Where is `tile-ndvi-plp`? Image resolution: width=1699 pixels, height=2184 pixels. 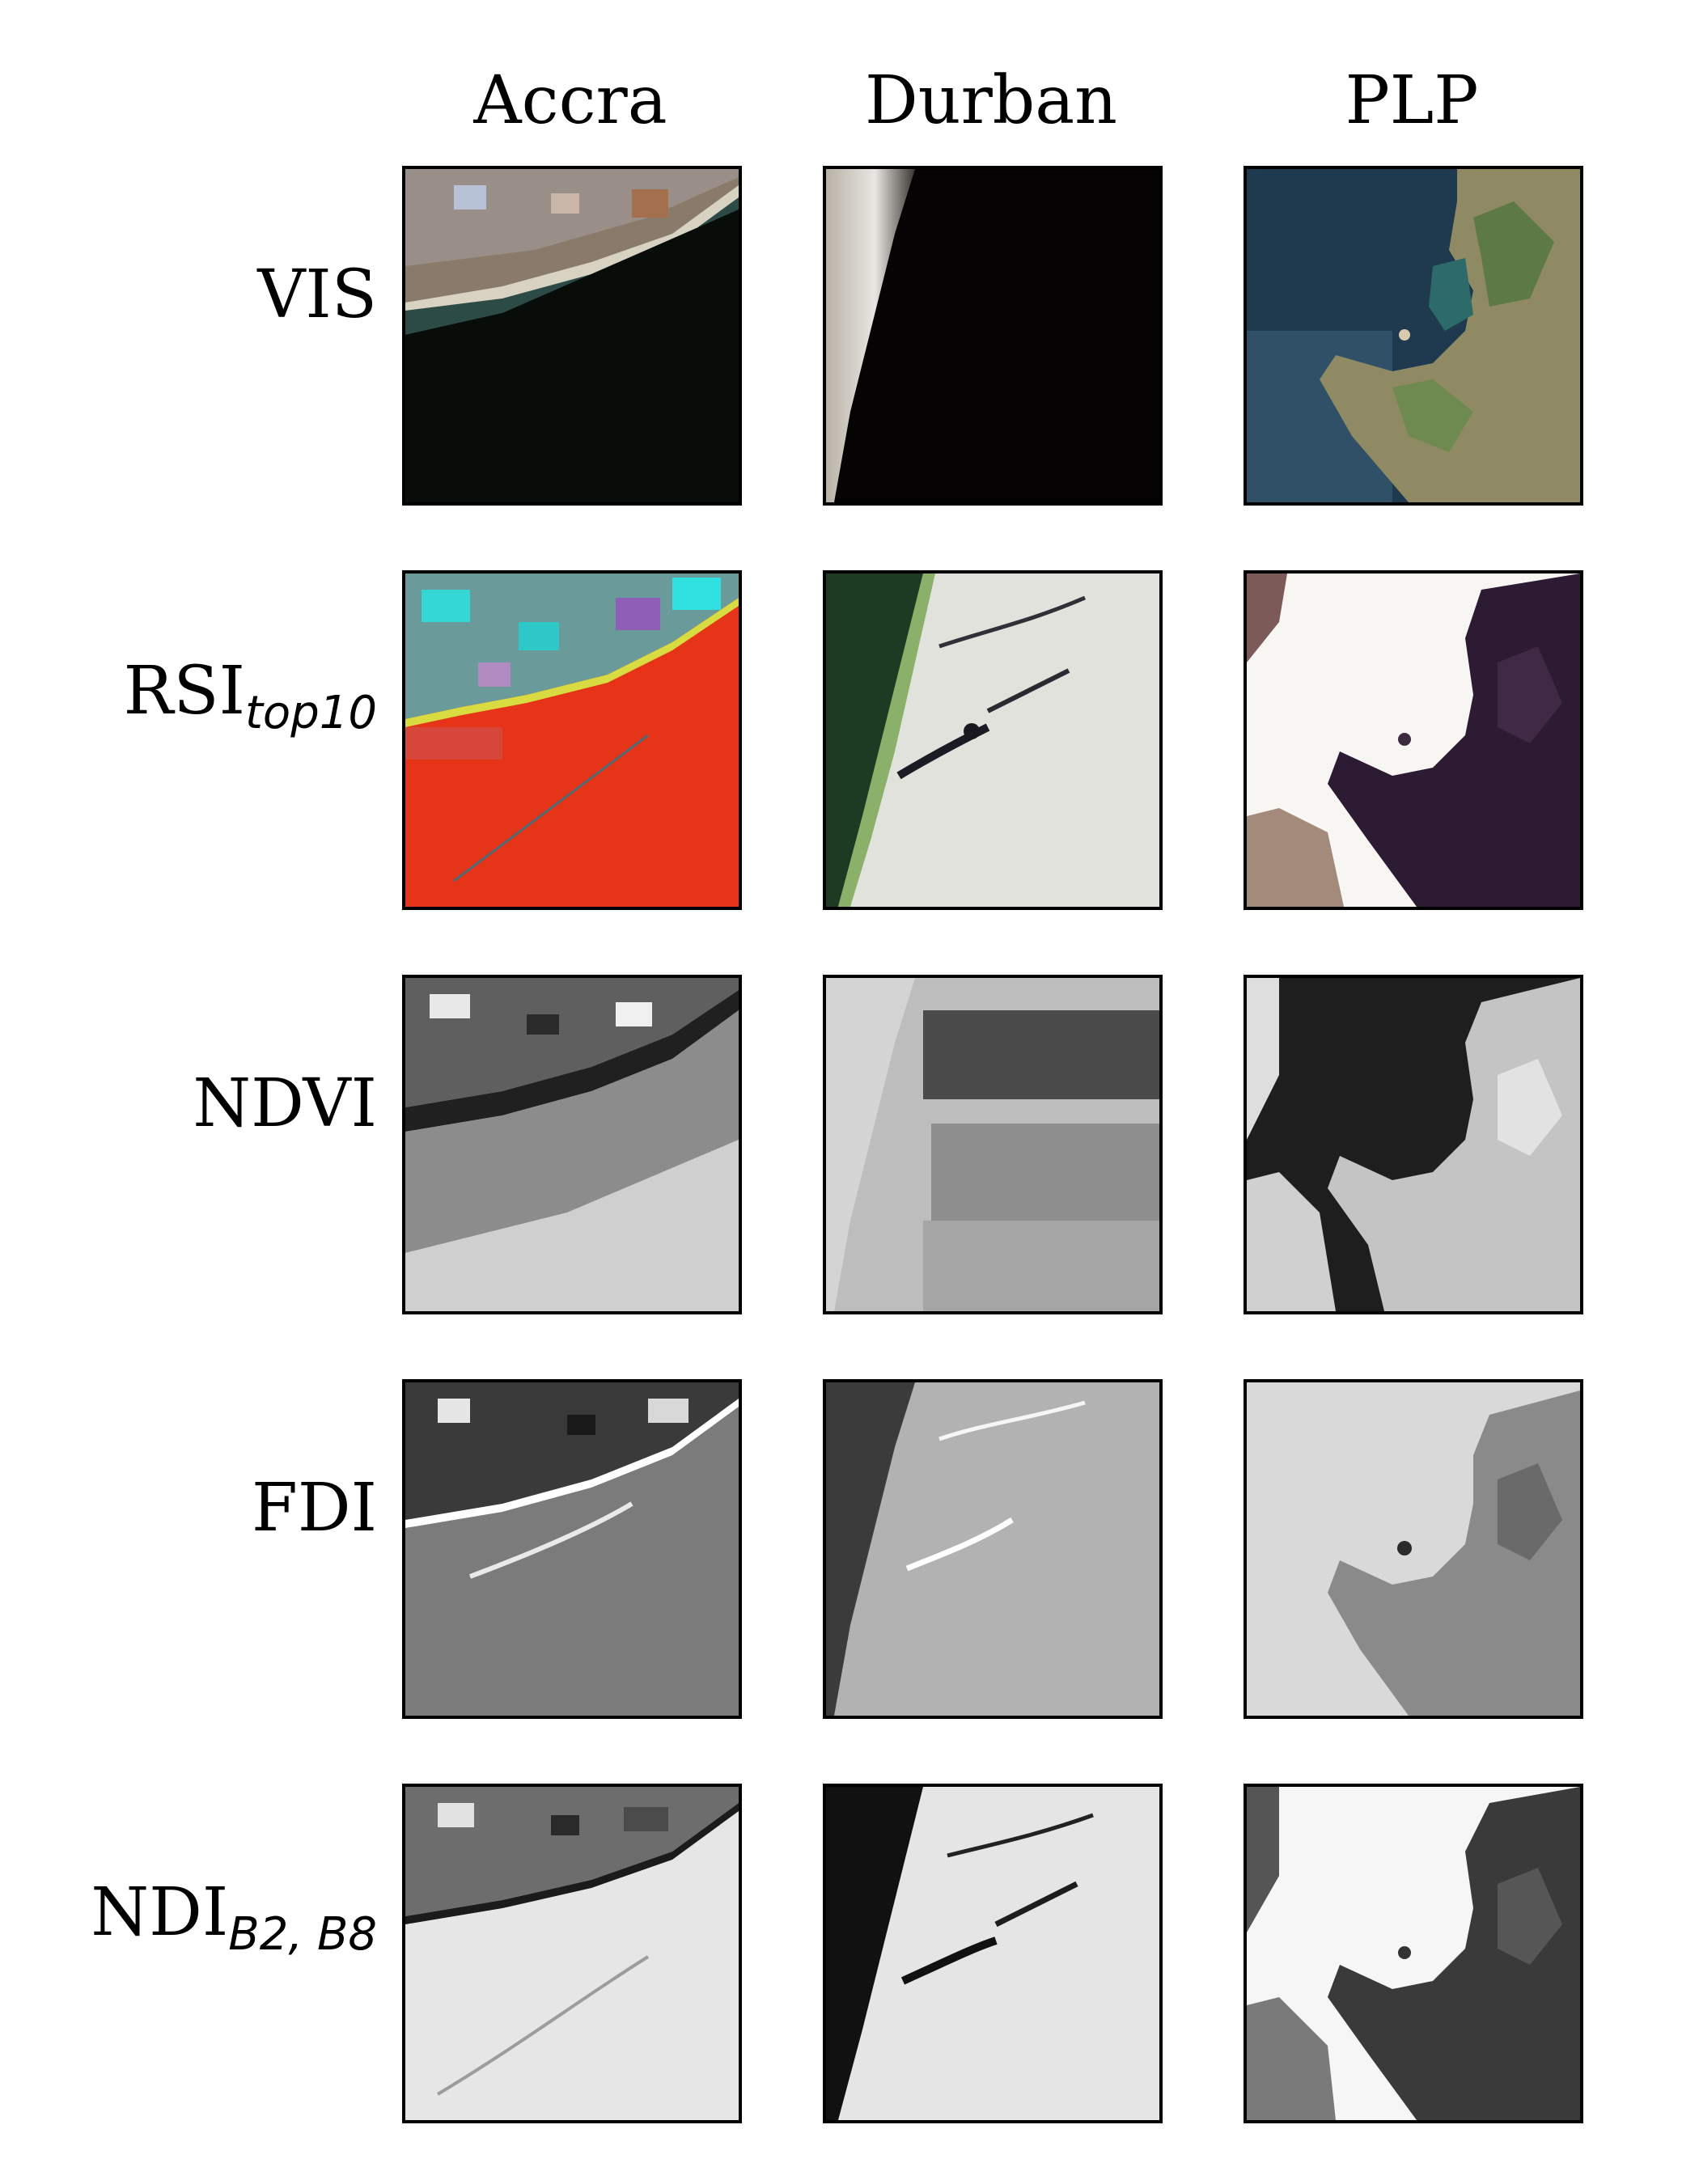
tile-ndvi-plp is located at coordinates (1413, 1144).